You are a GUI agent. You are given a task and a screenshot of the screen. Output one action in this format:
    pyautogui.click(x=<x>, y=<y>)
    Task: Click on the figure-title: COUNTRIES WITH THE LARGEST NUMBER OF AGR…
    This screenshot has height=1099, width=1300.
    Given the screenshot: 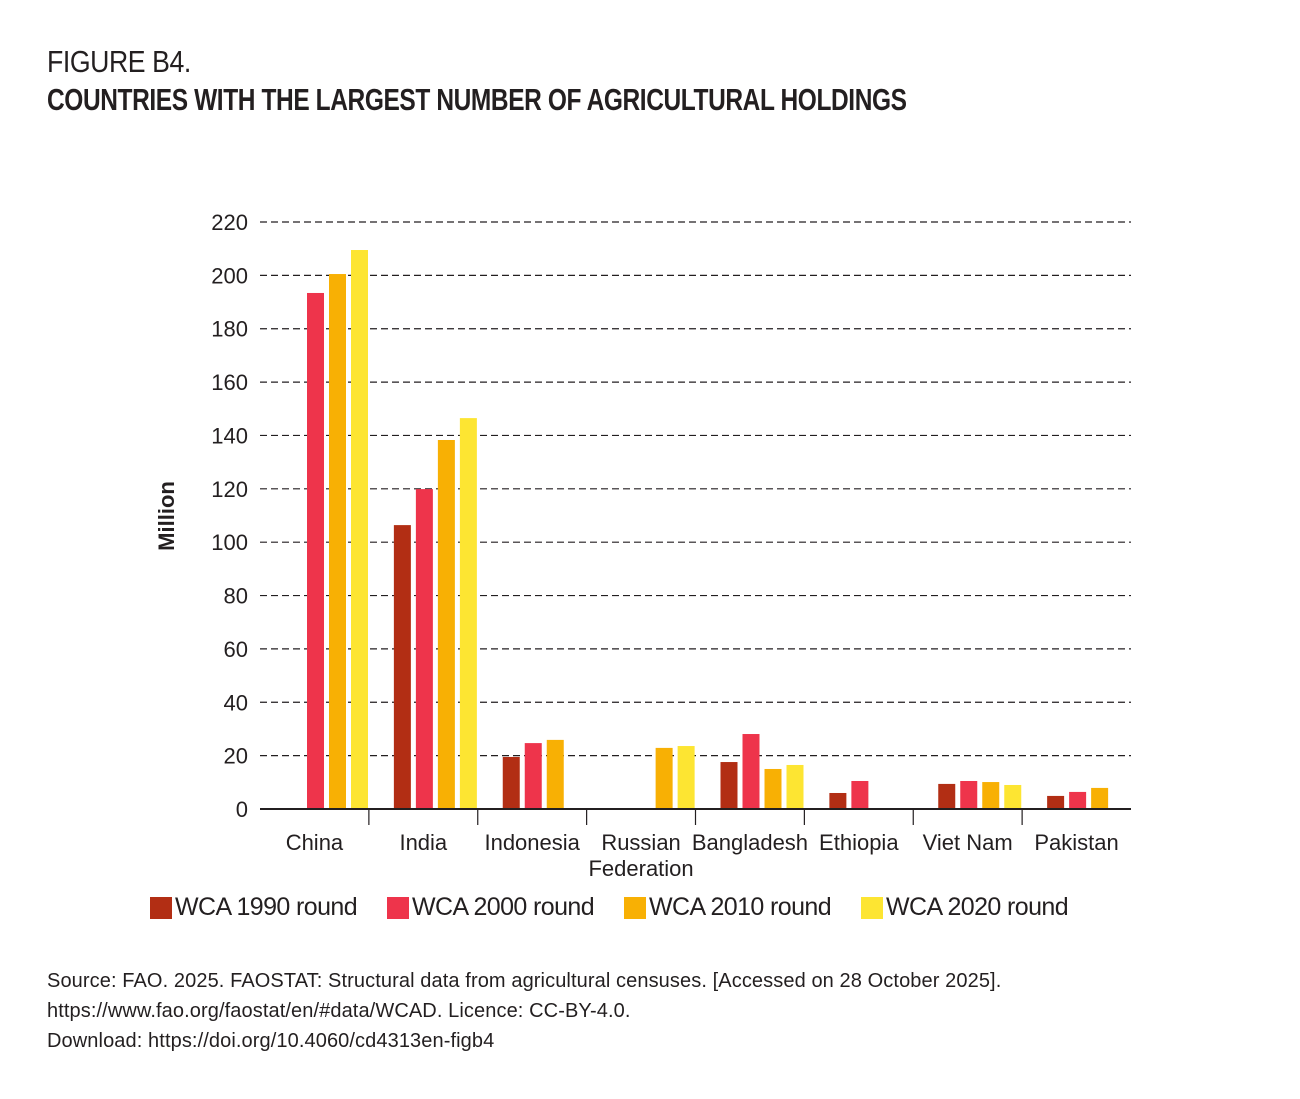 What is the action you would take?
    pyautogui.click(x=477, y=99)
    